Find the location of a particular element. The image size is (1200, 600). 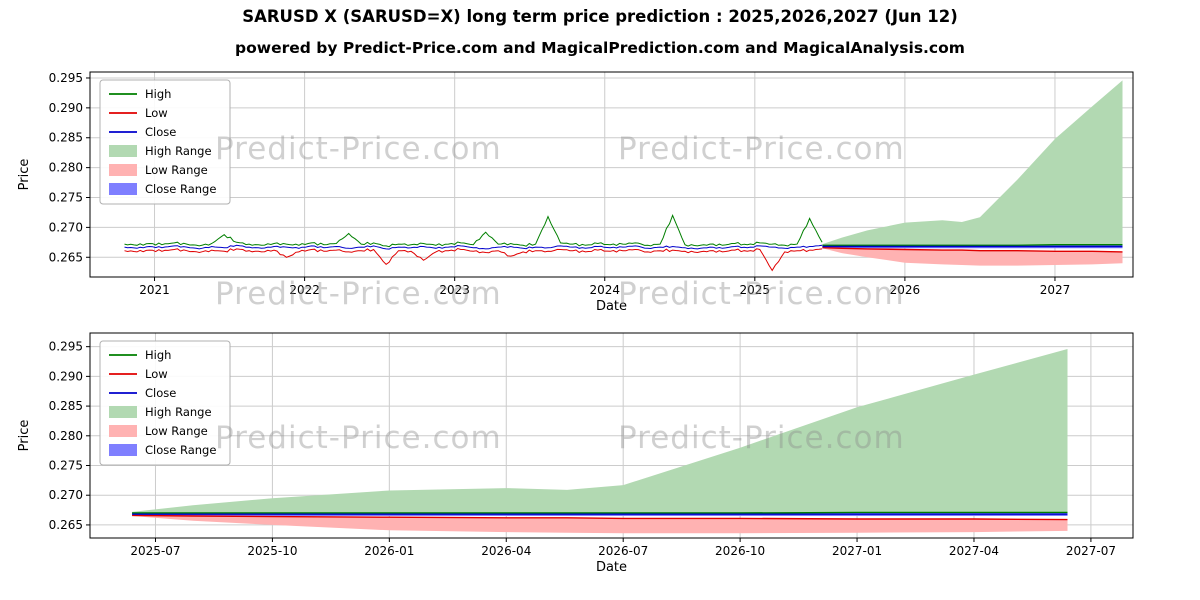

x-tick-label: 2025-07 is located at coordinates (155, 551).